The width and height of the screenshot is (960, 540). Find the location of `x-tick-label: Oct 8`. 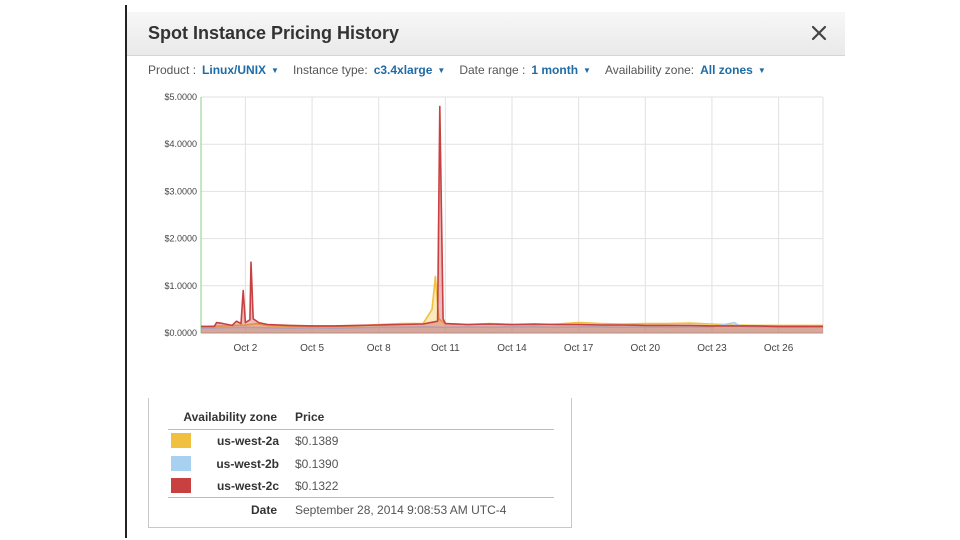

x-tick-label: Oct 8 is located at coordinates (379, 348).